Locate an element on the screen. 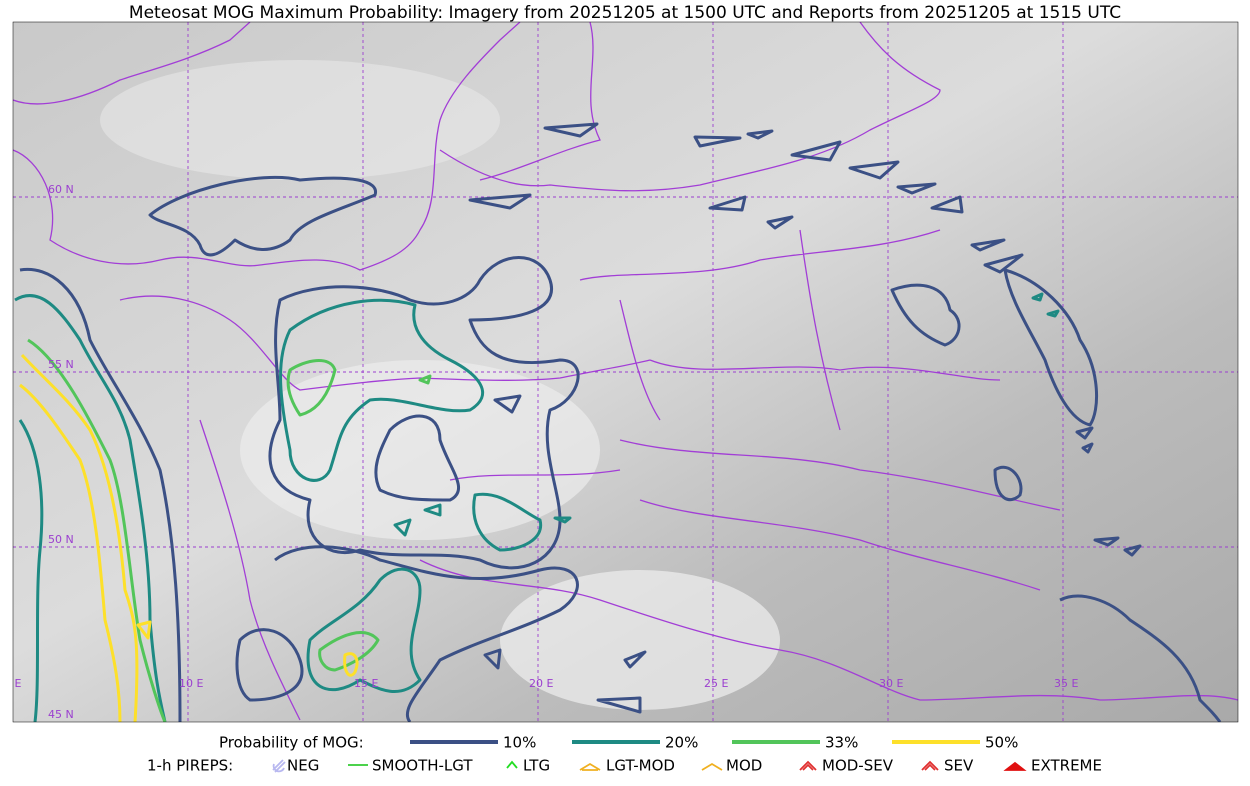  legend-item: LGT-MOD is located at coordinates (640, 766).